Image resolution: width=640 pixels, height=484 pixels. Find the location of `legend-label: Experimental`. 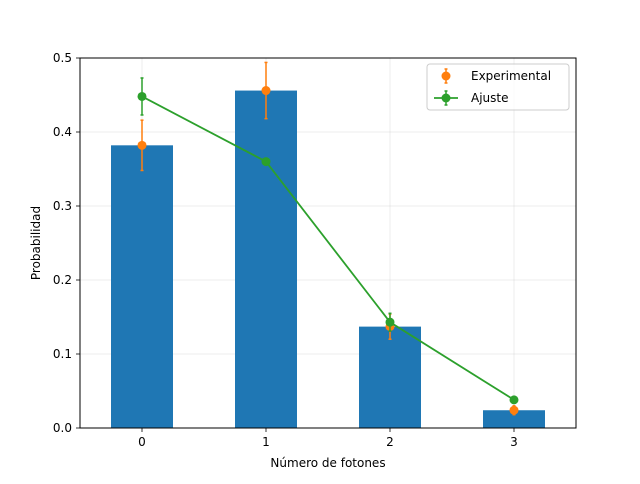

legend-label: Experimental is located at coordinates (511, 76).